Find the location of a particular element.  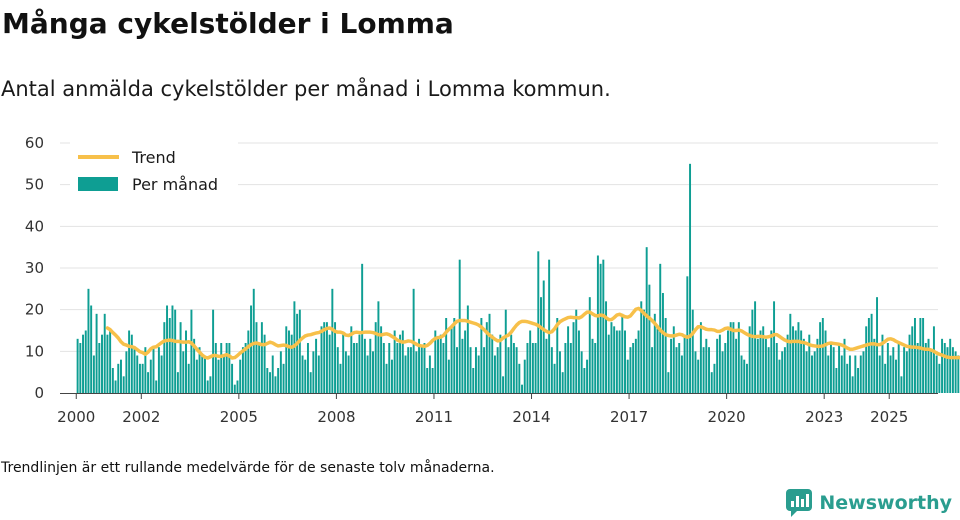

x-tick-label: 2011 is located at coordinates (434, 417).